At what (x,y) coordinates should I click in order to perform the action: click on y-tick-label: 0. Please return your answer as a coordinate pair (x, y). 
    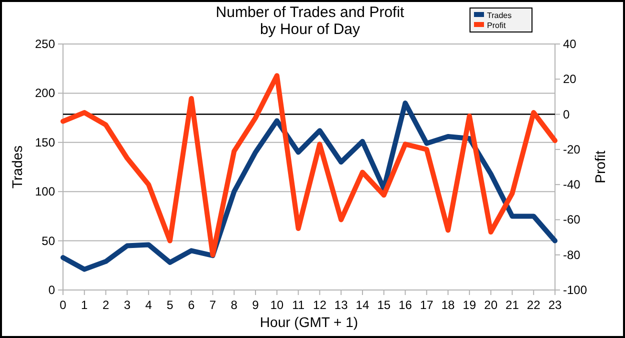
    Looking at the image, I should click on (52, 290).